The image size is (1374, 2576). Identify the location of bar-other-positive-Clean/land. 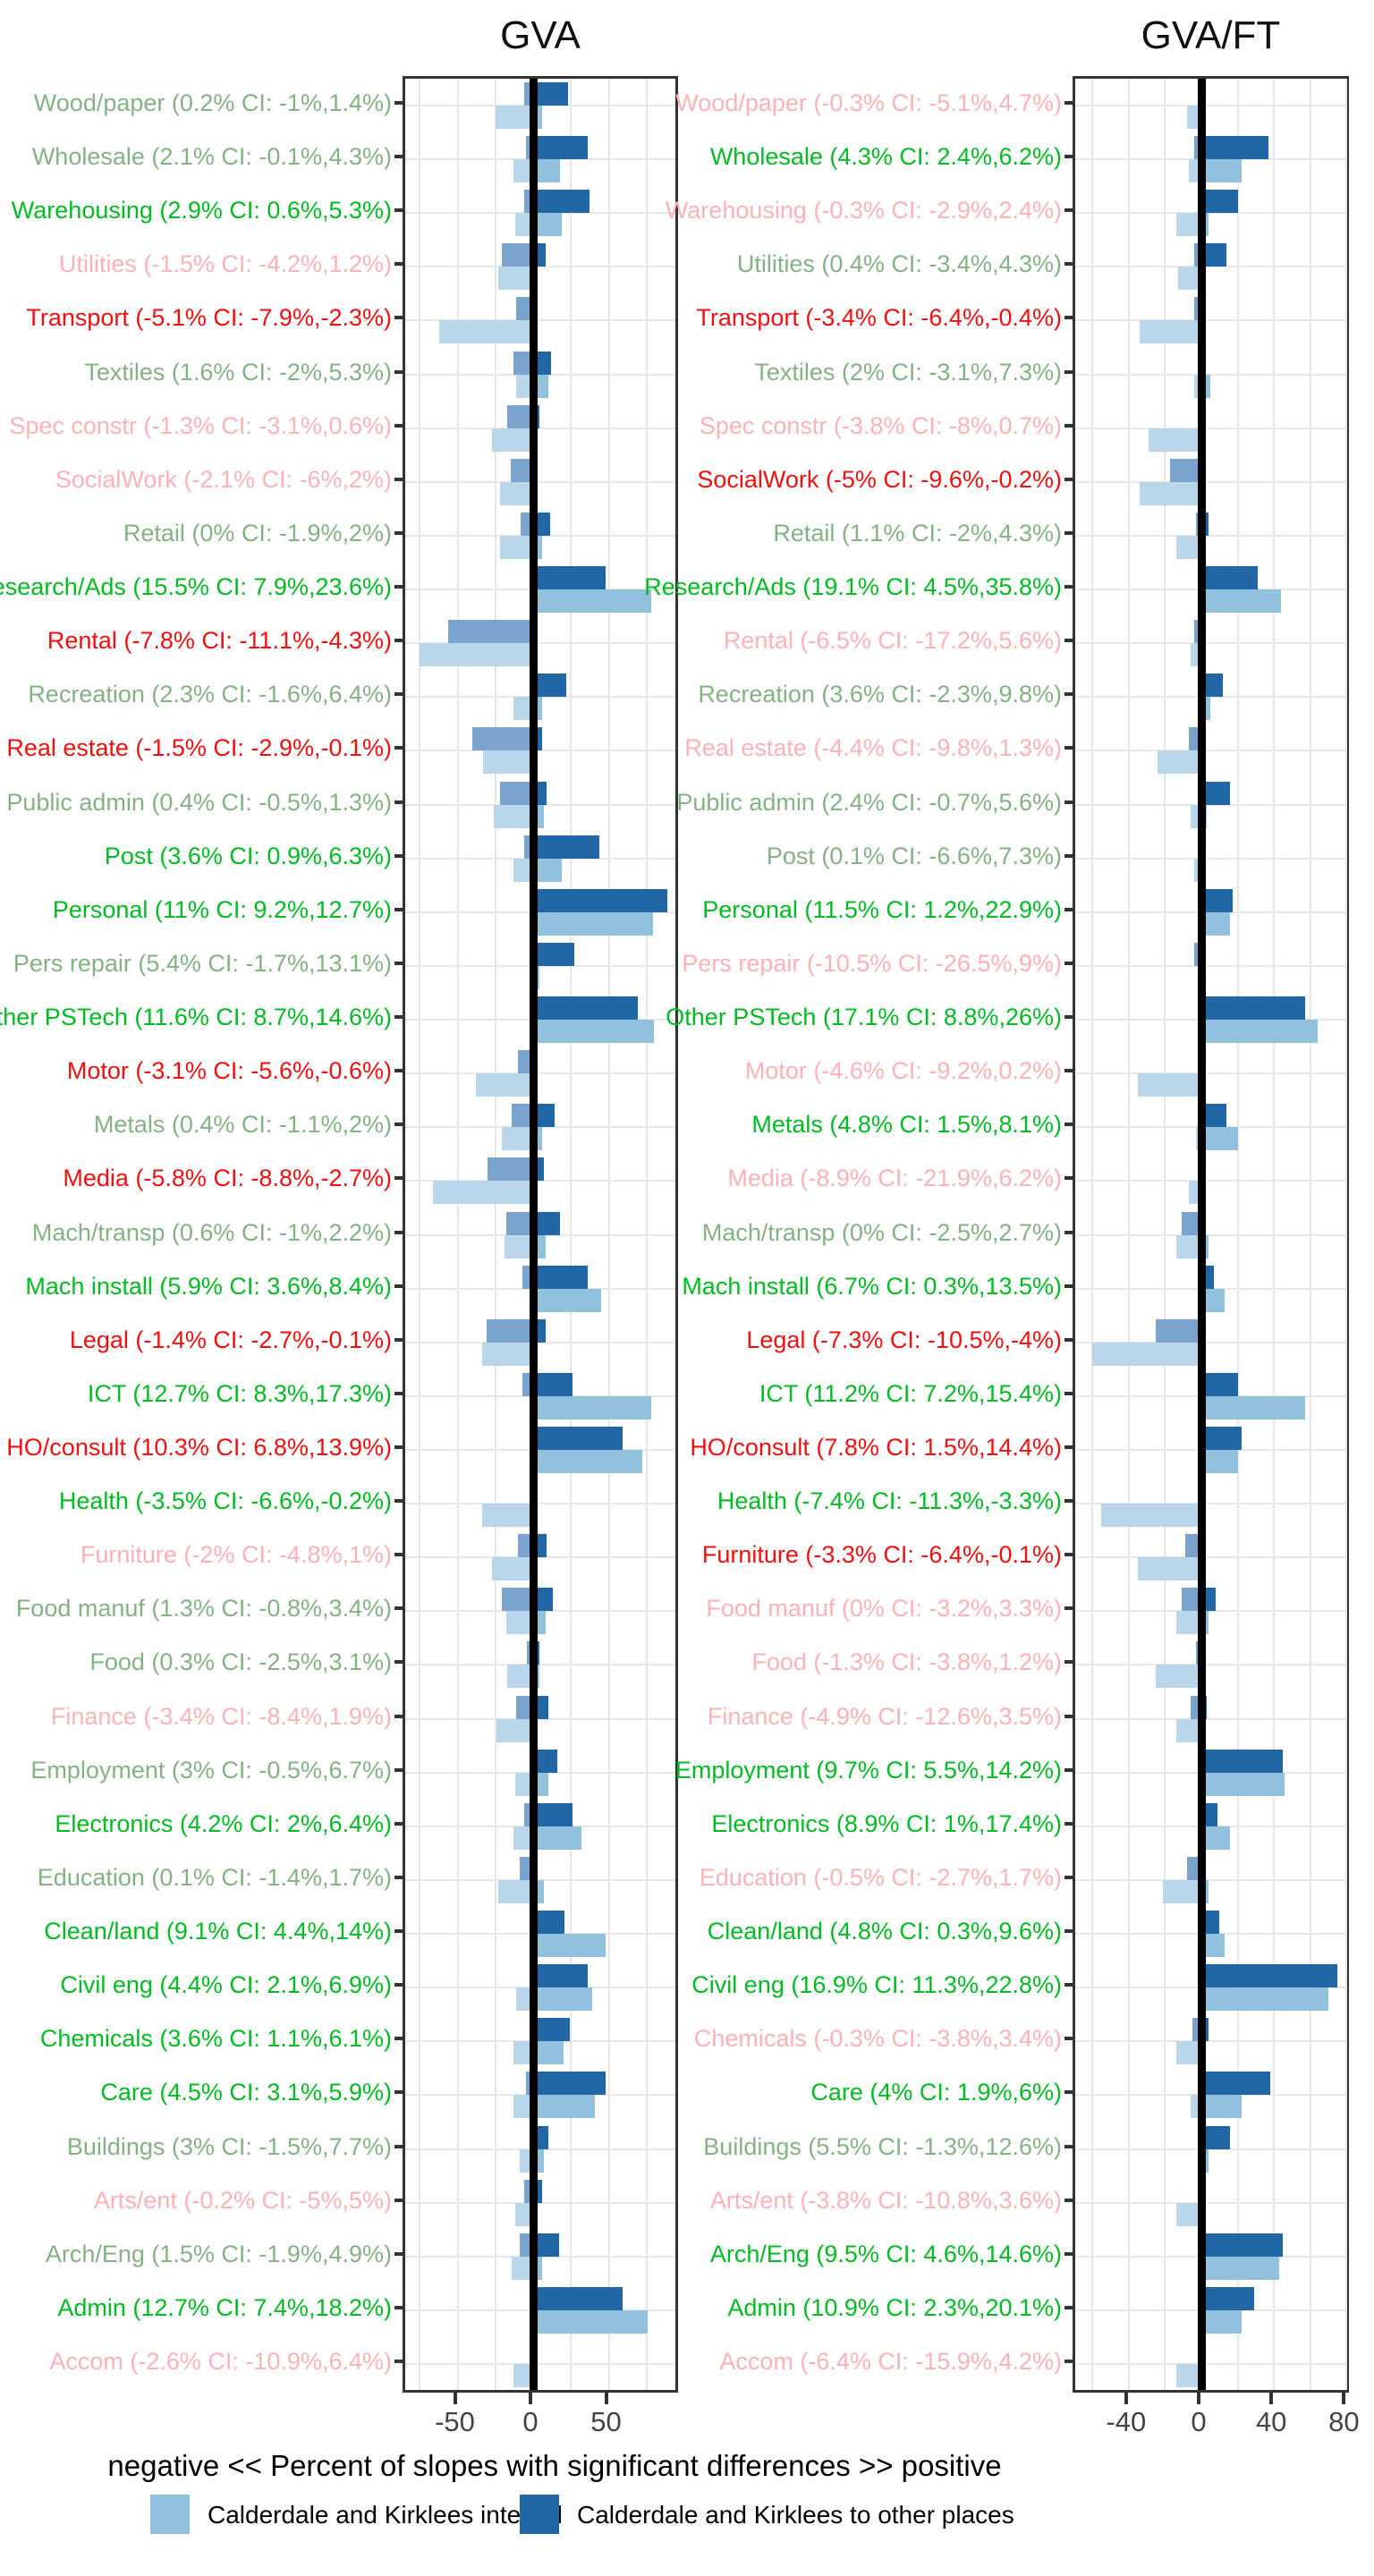
(549, 1923).